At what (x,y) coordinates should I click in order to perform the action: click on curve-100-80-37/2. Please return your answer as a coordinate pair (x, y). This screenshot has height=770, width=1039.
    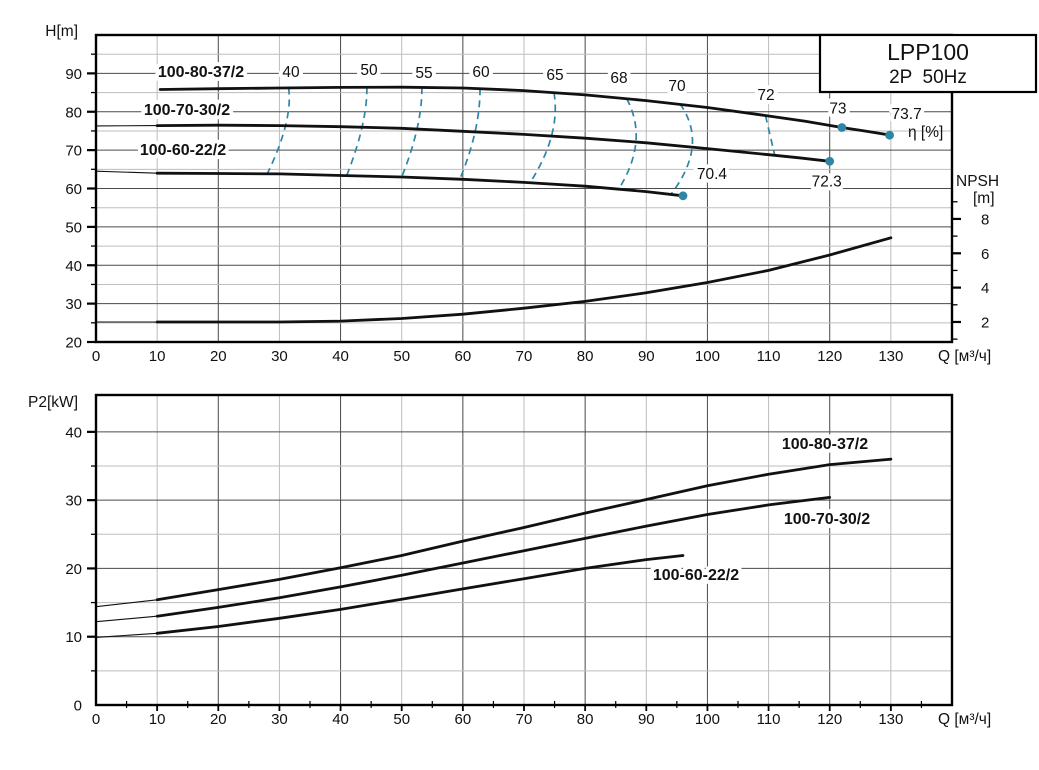
    Looking at the image, I should click on (525, 111).